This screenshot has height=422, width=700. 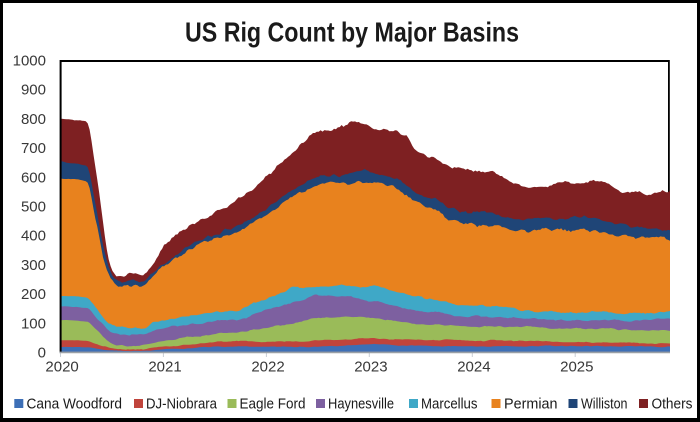 What do you see at coordinates (531, 403) in the screenshot?
I see `svg-text: Permian` at bounding box center [531, 403].